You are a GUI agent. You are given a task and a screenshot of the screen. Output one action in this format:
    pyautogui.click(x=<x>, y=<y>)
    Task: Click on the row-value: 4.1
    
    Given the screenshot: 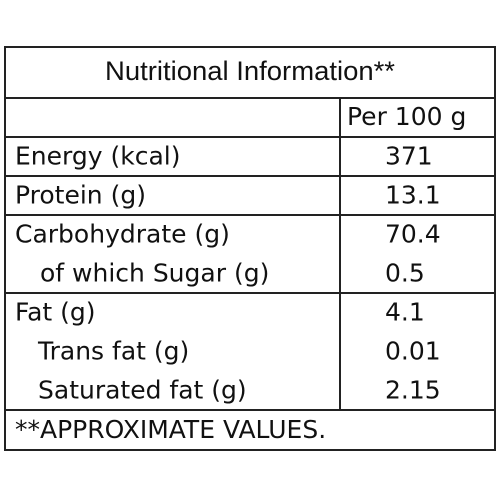 What is the action you would take?
    pyautogui.click(x=405, y=312)
    